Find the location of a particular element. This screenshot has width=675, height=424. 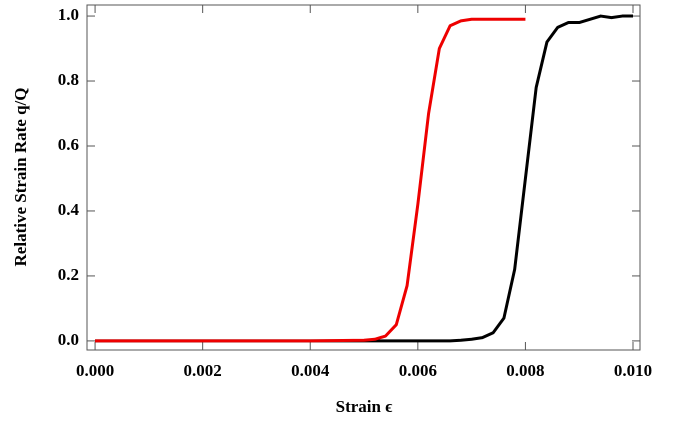

y-tick-label: 1.0 is located at coordinates (68, 14).